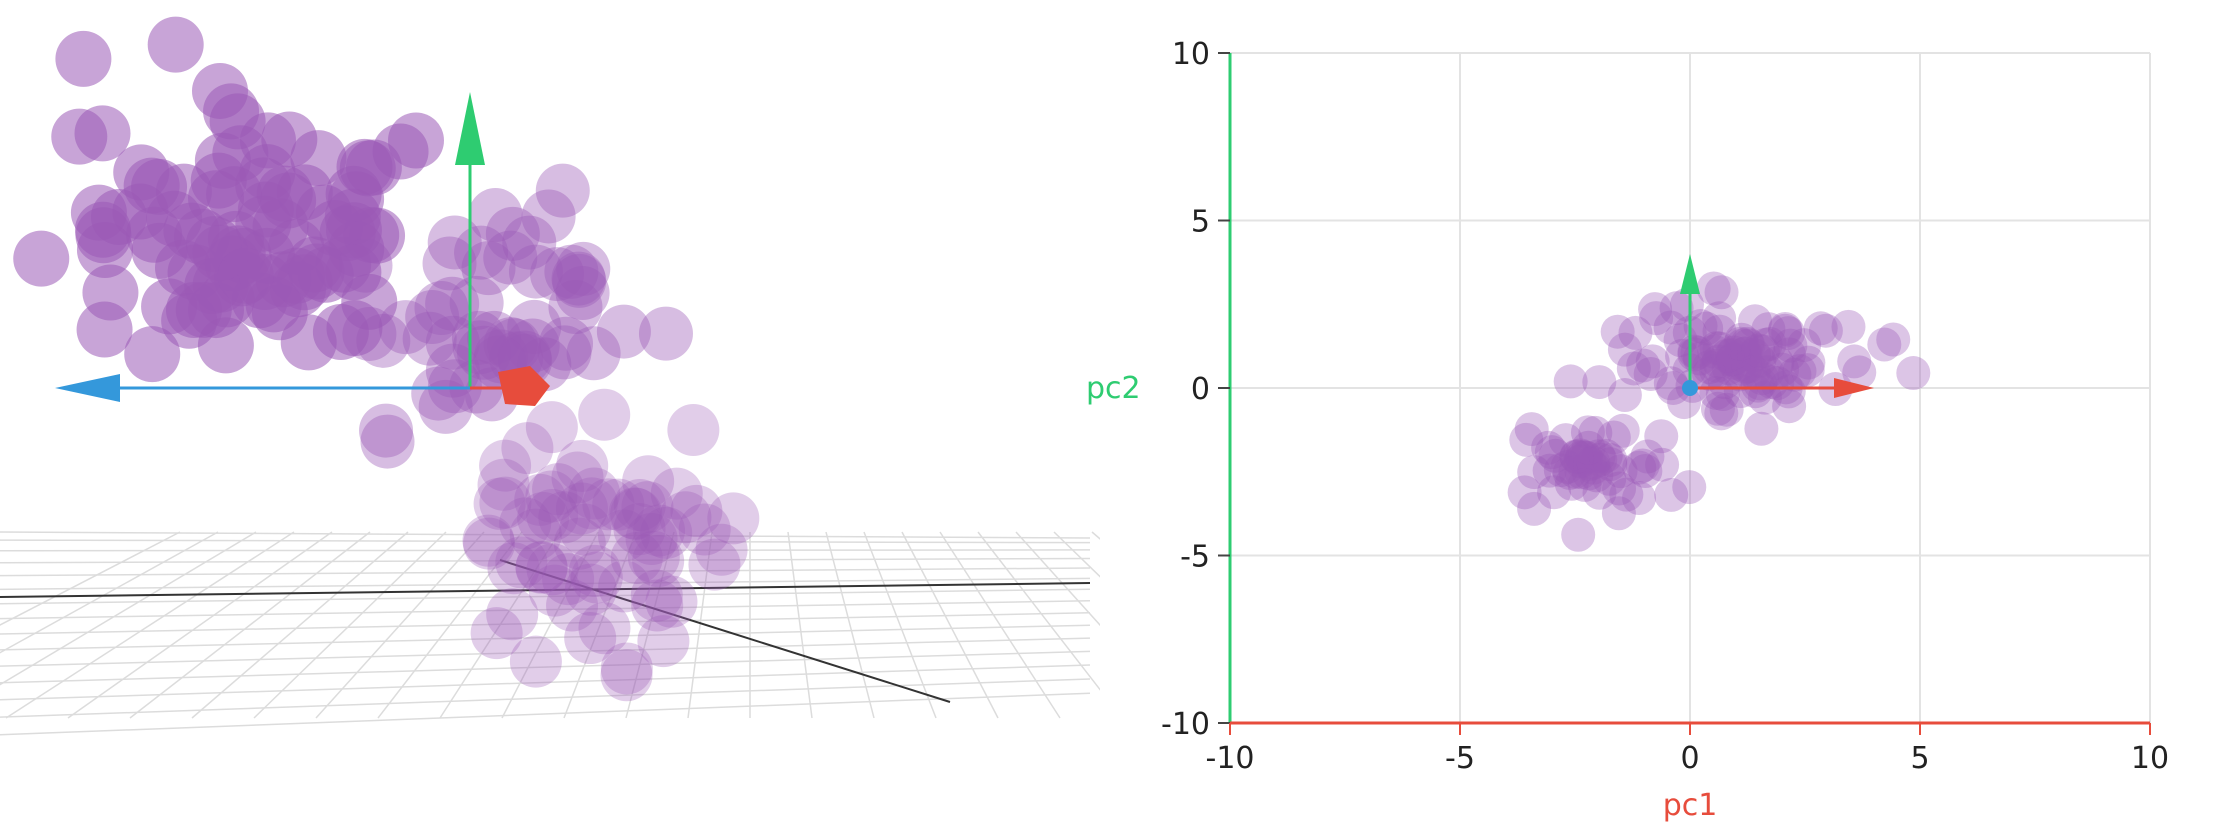  What do you see at coordinates (1230, 758) in the screenshot?
I see `x-tick-label: -10` at bounding box center [1230, 758].